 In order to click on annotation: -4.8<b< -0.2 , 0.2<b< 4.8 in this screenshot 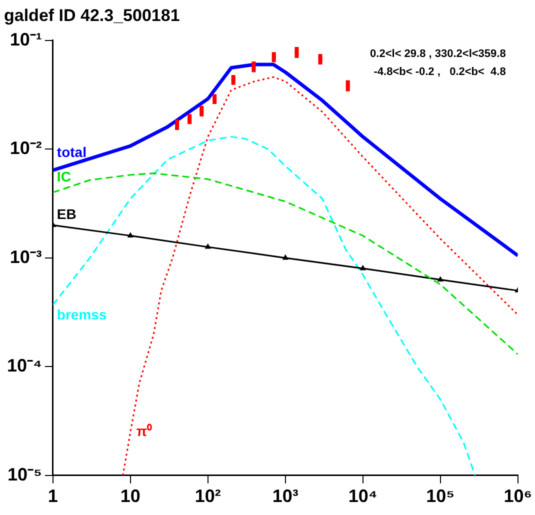, I will do `click(440, 72)`.